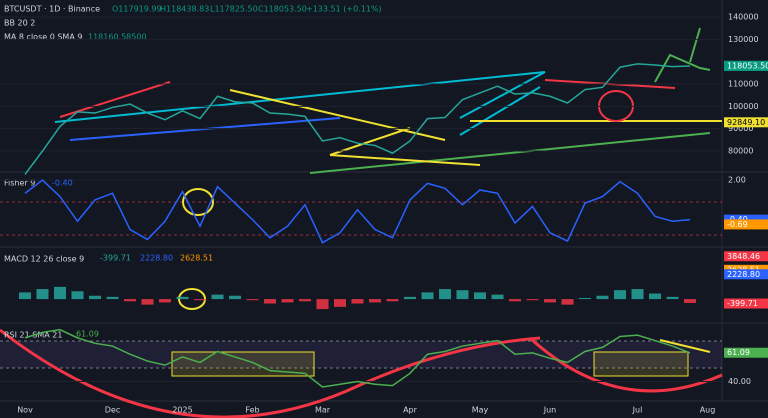 Image resolution: width=768 pixels, height=418 pixels. Describe the element at coordinates (743, 16) in the screenshot. I see `y-tick-label: 140000` at that location.